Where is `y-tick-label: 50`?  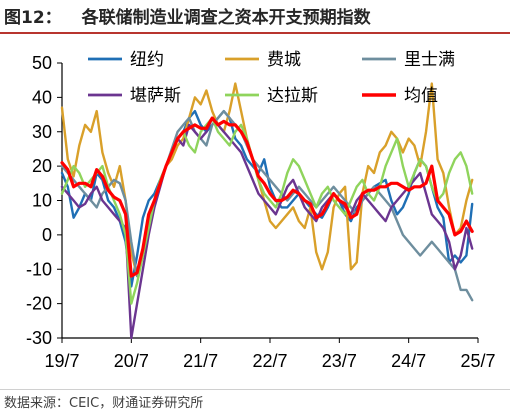
y-tick-label: 50 is located at coordinates (42, 63).